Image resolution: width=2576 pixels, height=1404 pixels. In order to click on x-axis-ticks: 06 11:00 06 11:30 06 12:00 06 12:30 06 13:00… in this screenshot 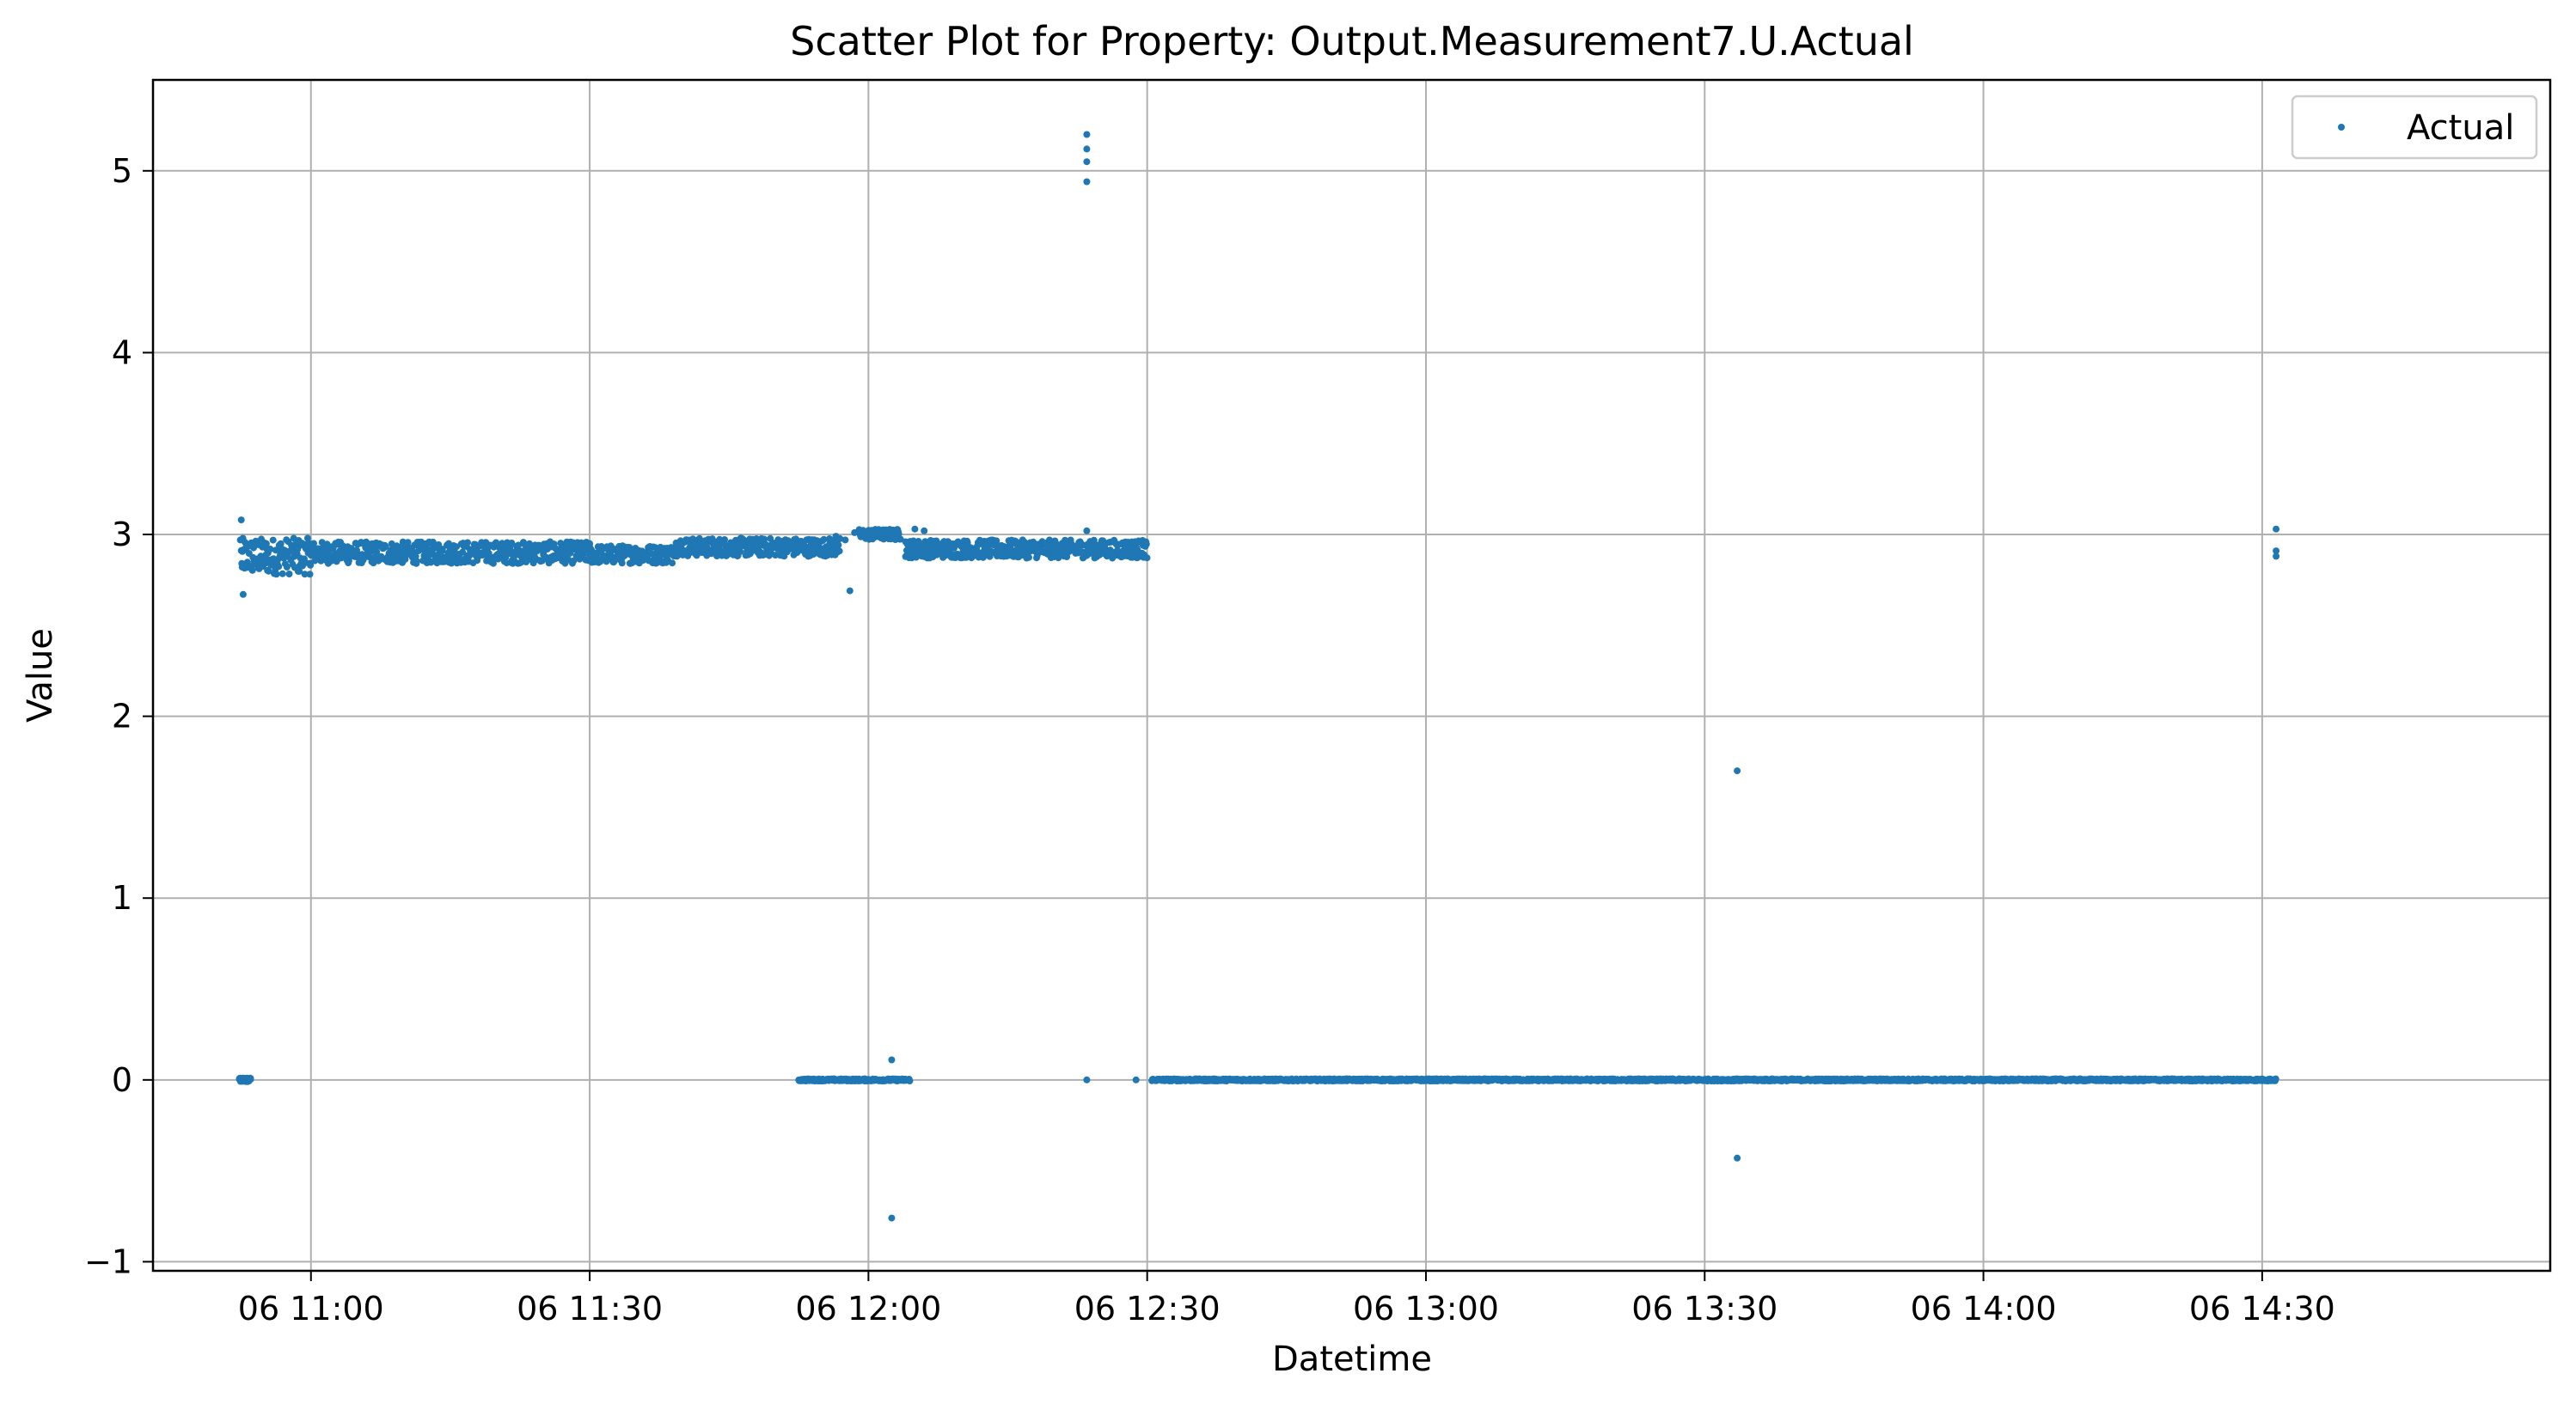, I will do `click(1286, 1299)`.